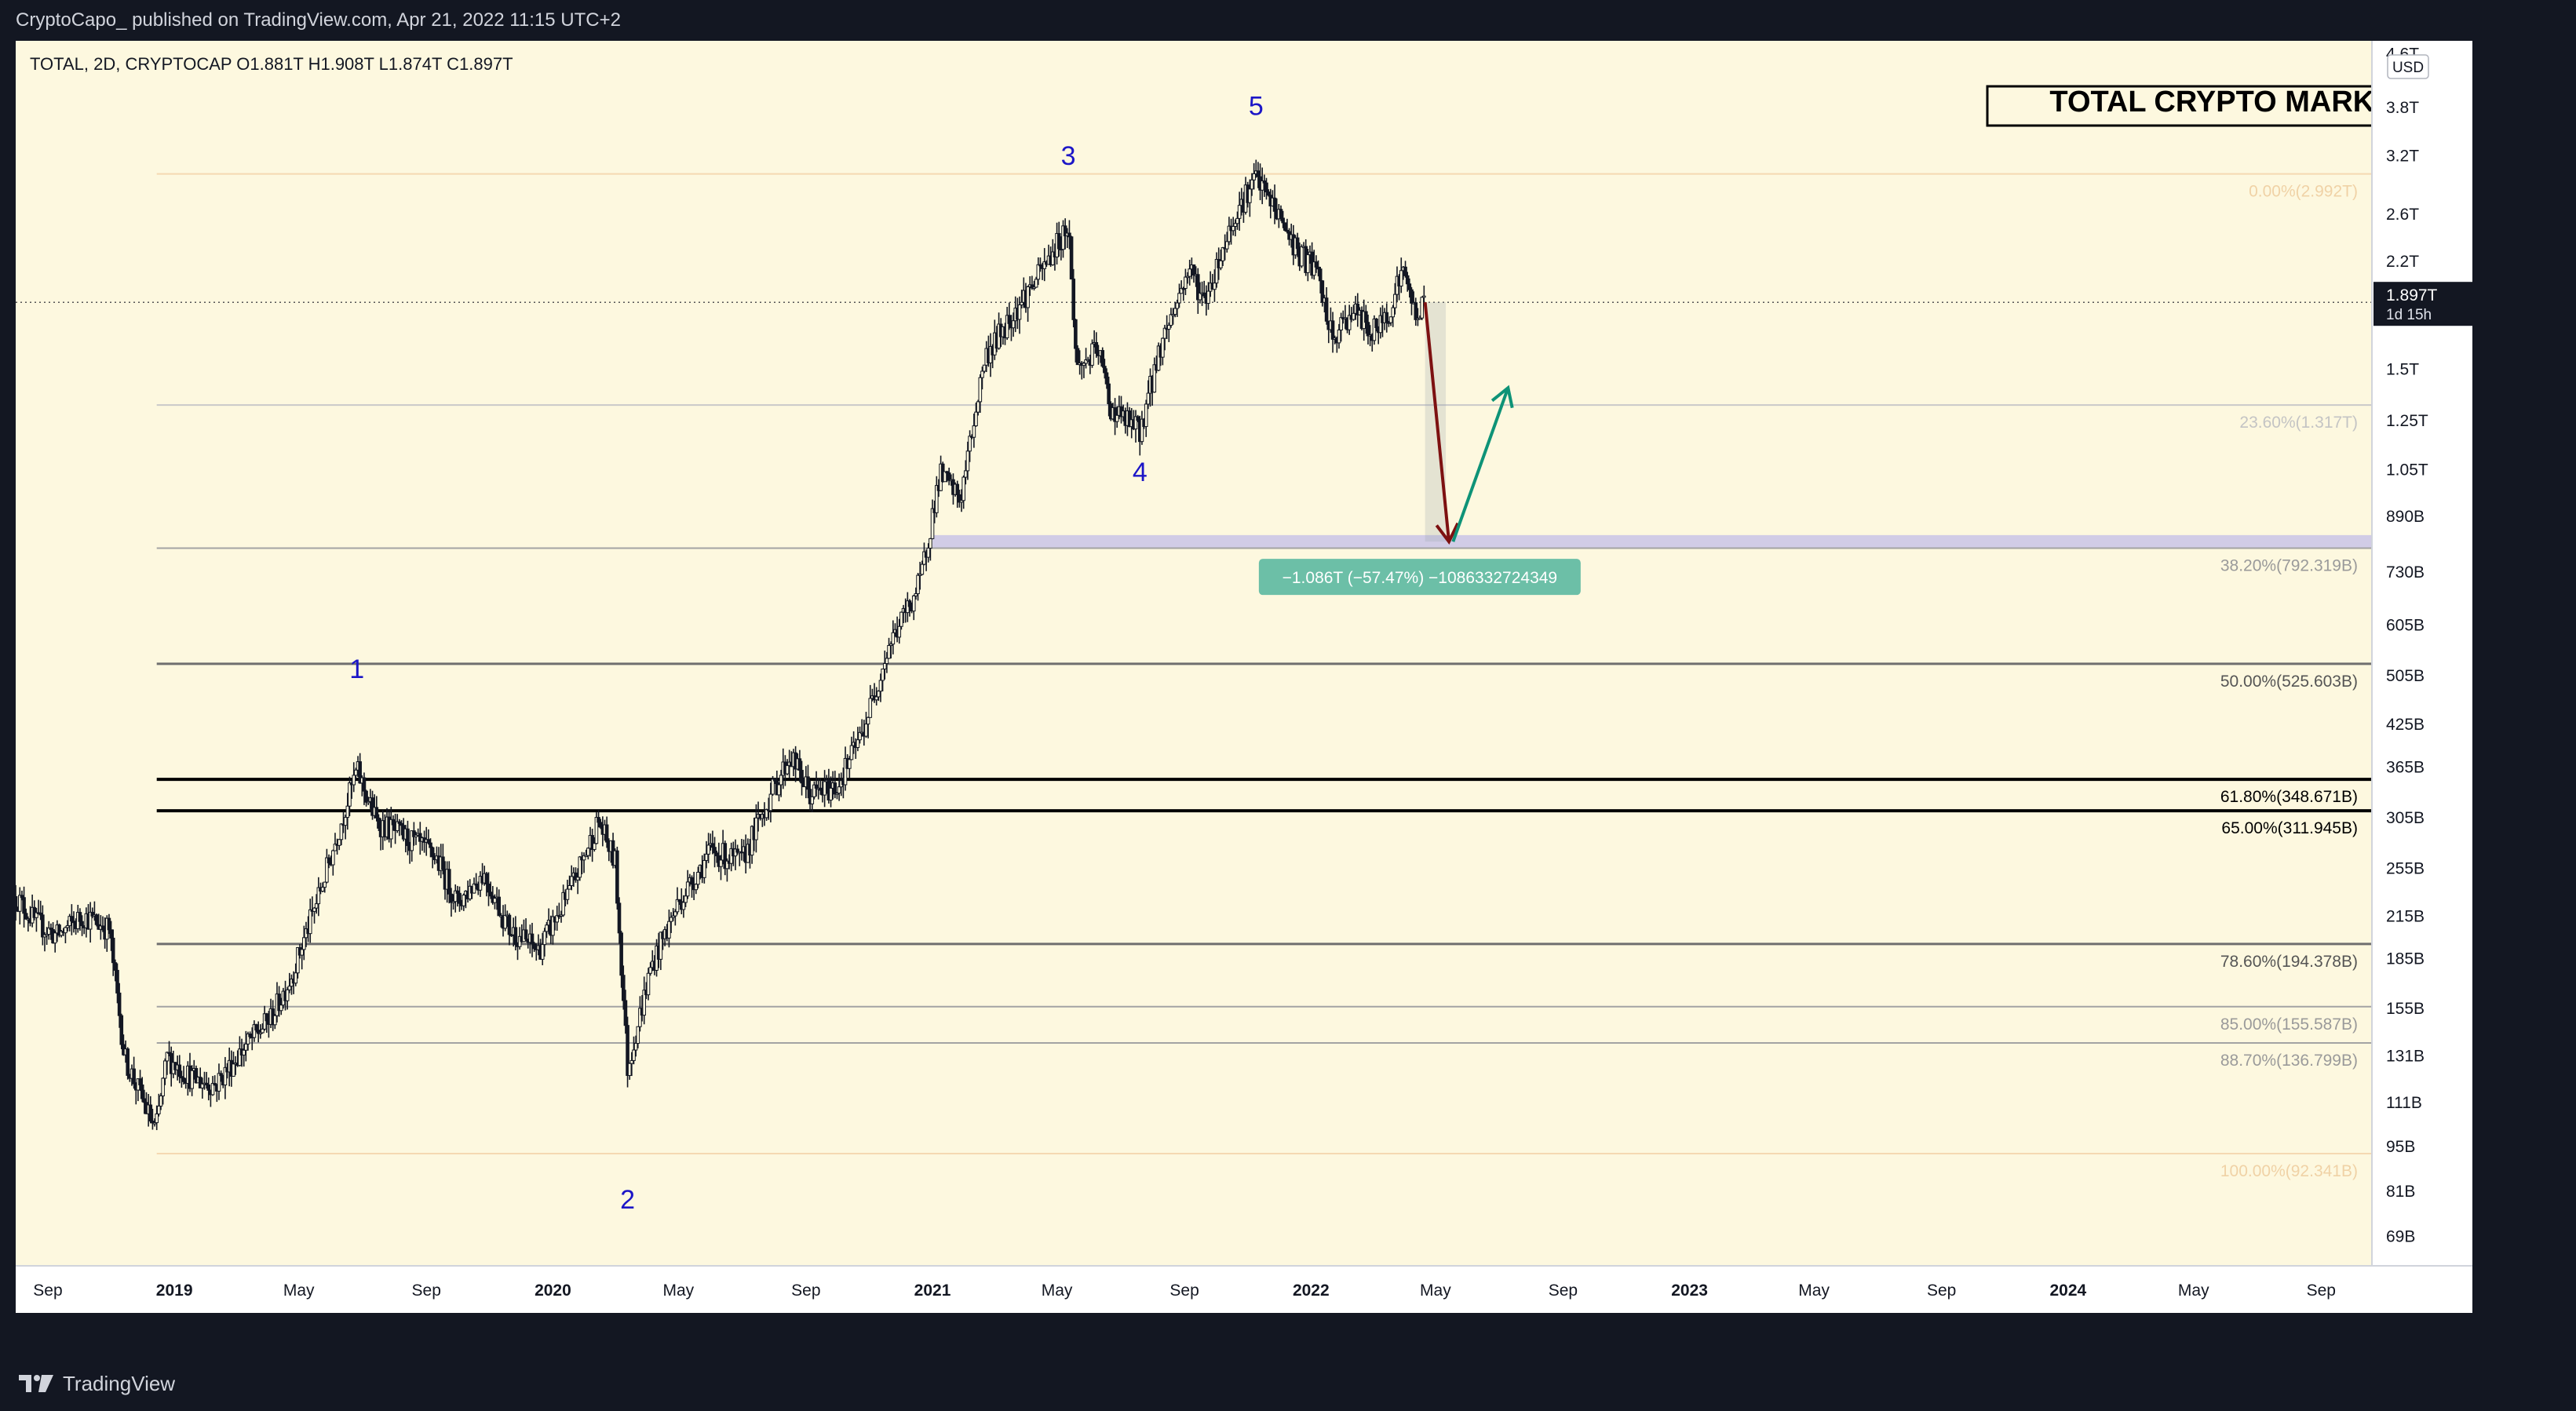  I want to click on wave-label-5: 5, so click(1256, 106).